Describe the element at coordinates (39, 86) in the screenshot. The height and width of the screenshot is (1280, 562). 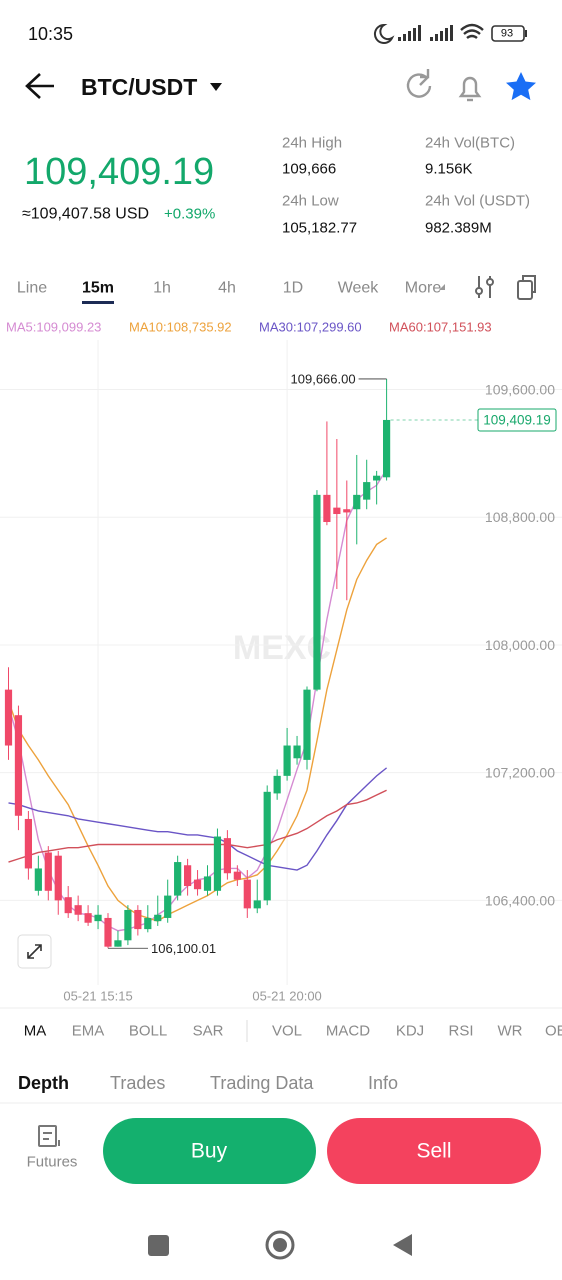
I see `back-button` at that location.